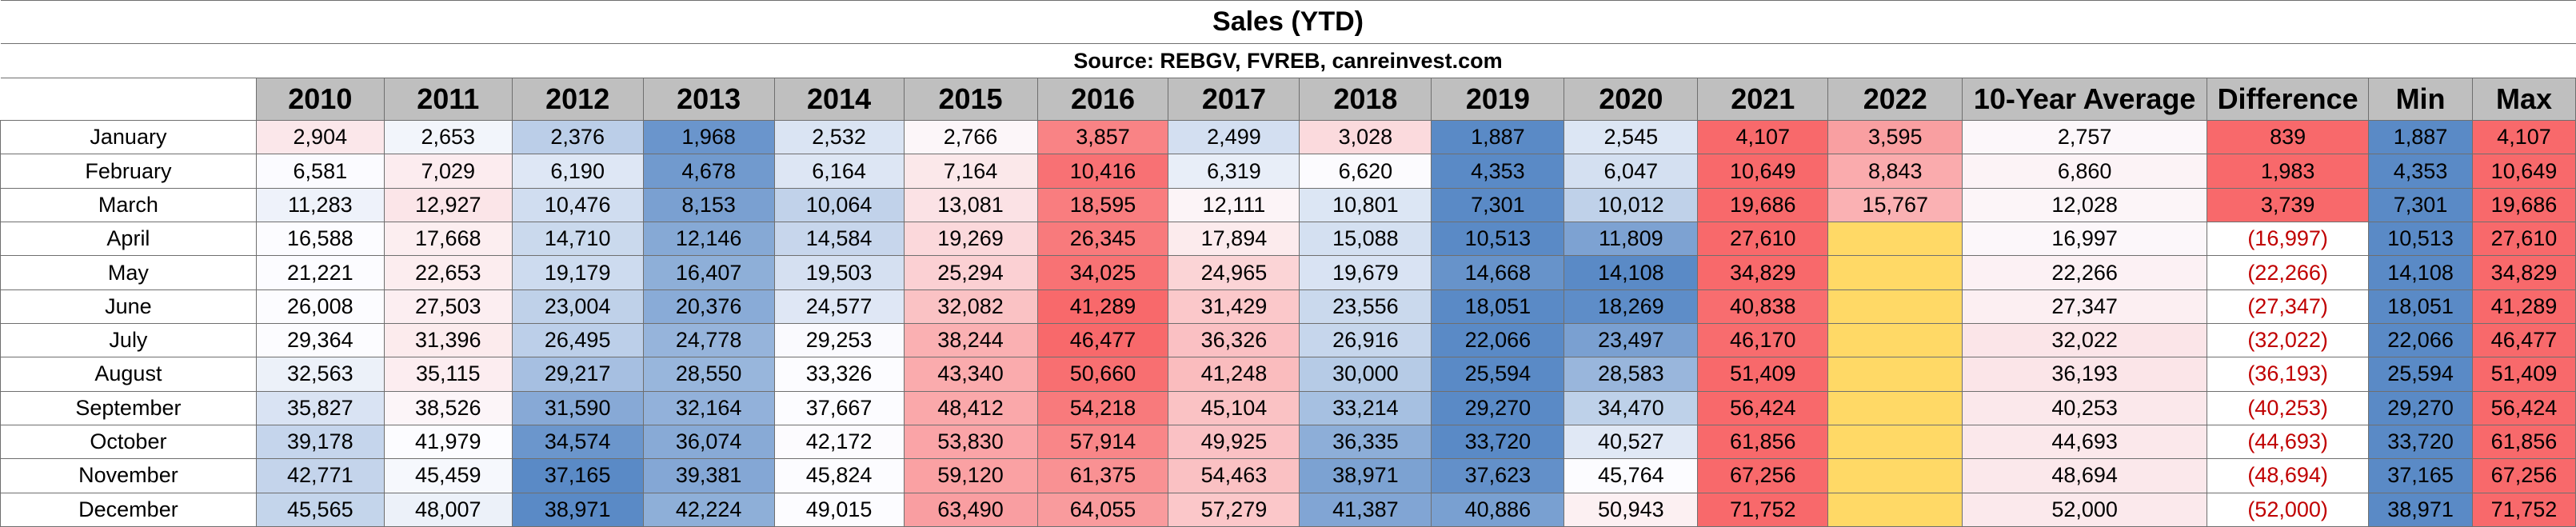 The image size is (2576, 527). What do you see at coordinates (1498, 272) in the screenshot?
I see `table-cell: 14,668` at bounding box center [1498, 272].